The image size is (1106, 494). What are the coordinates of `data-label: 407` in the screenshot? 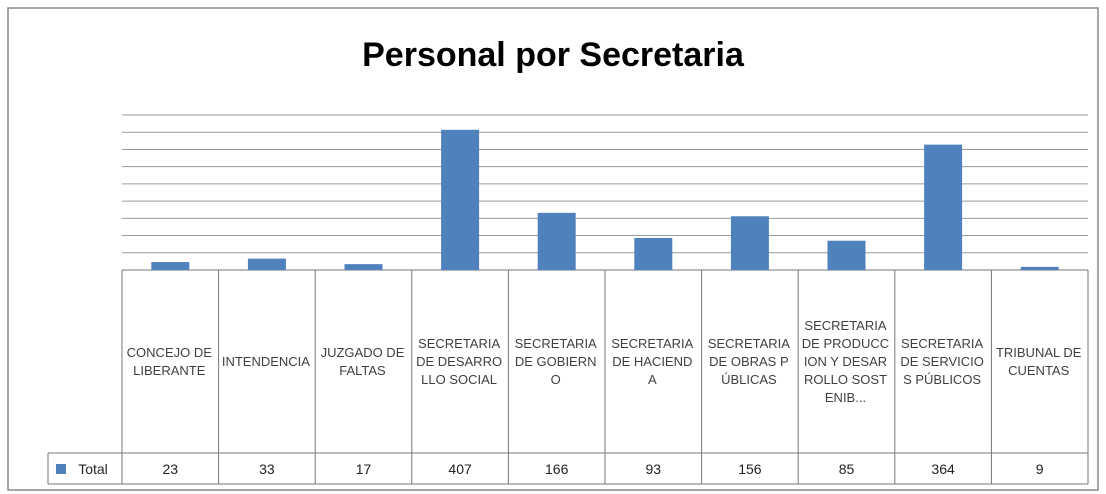 It's located at (460, 468).